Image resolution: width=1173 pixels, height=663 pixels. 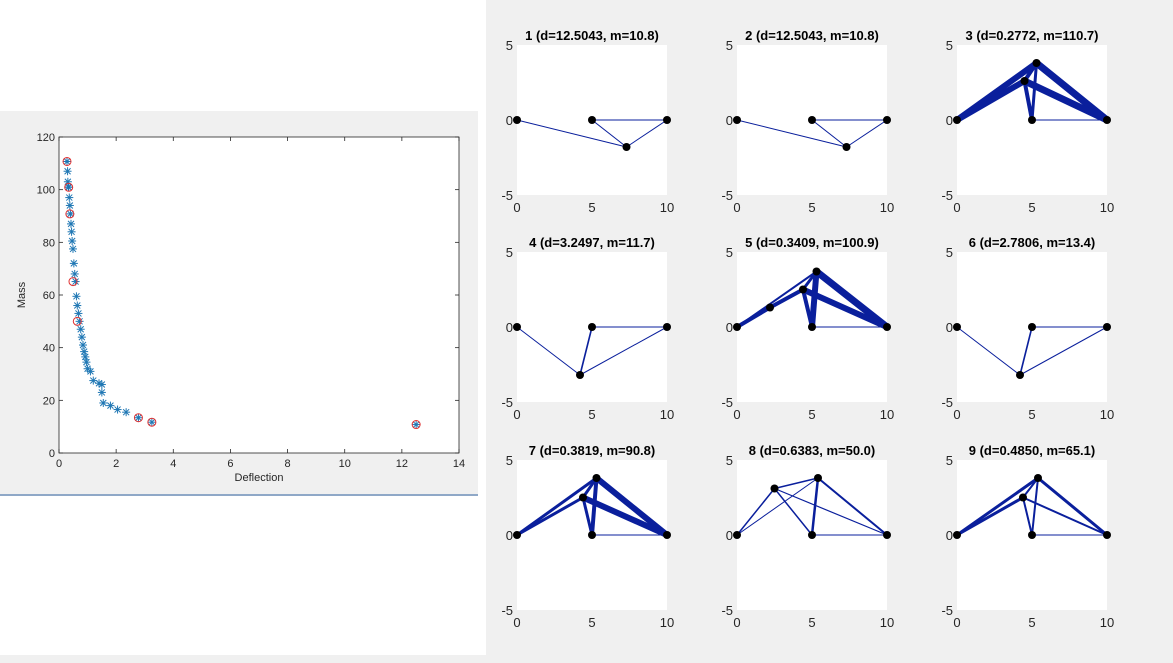 What do you see at coordinates (1032, 242) in the screenshot?
I see `subplot-title: 6 (d=2.7806, m=13.4)` at bounding box center [1032, 242].